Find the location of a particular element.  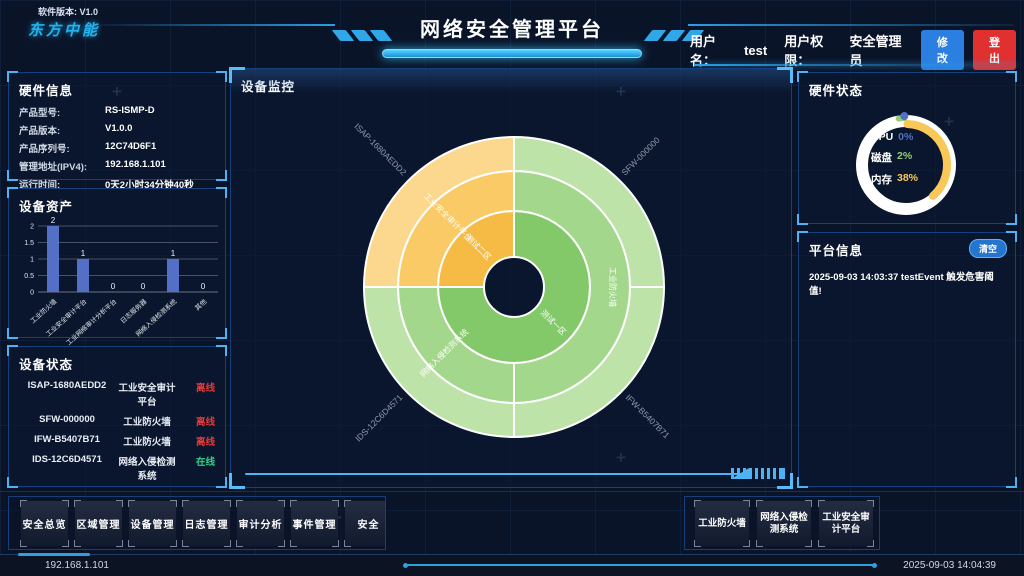

hardware-info-row: 运行时间: 0天2小时34分钟40秒 is located at coordinates (117, 184).